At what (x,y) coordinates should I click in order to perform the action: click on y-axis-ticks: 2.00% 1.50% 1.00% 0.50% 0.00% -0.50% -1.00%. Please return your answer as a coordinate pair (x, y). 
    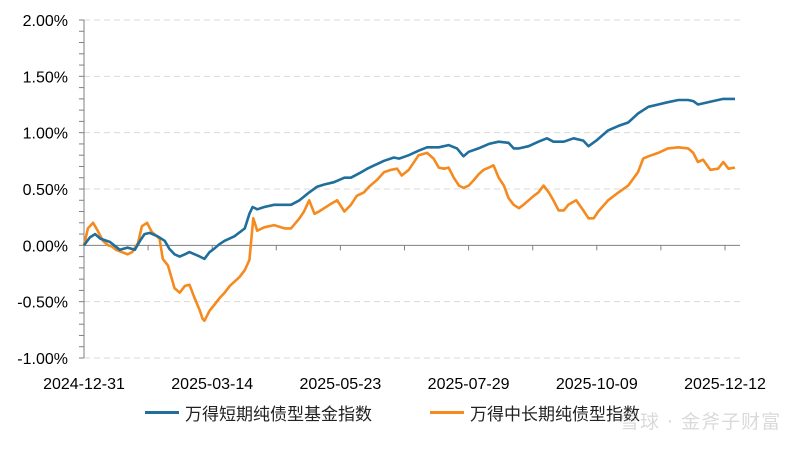
    Looking at the image, I should click on (42, 190).